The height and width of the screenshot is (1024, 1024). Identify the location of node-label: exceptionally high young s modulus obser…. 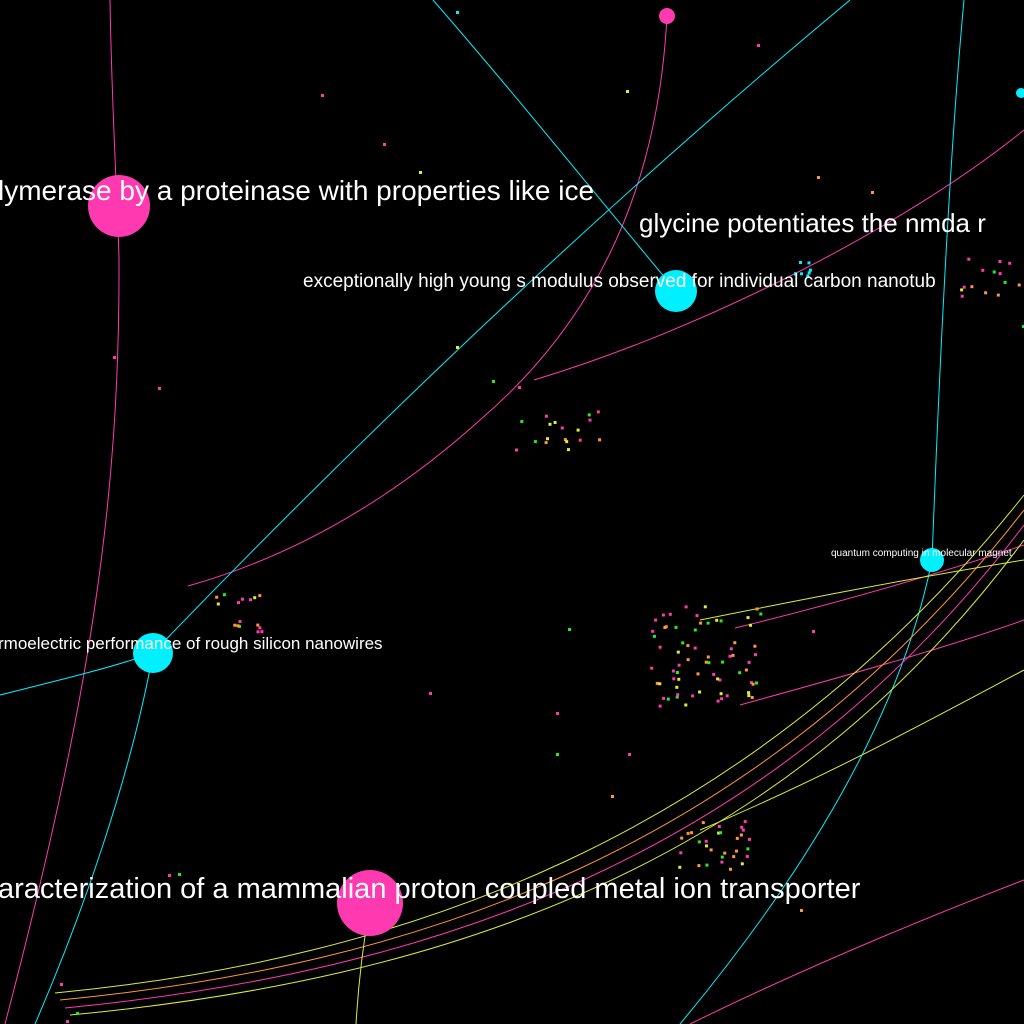
(619, 281).